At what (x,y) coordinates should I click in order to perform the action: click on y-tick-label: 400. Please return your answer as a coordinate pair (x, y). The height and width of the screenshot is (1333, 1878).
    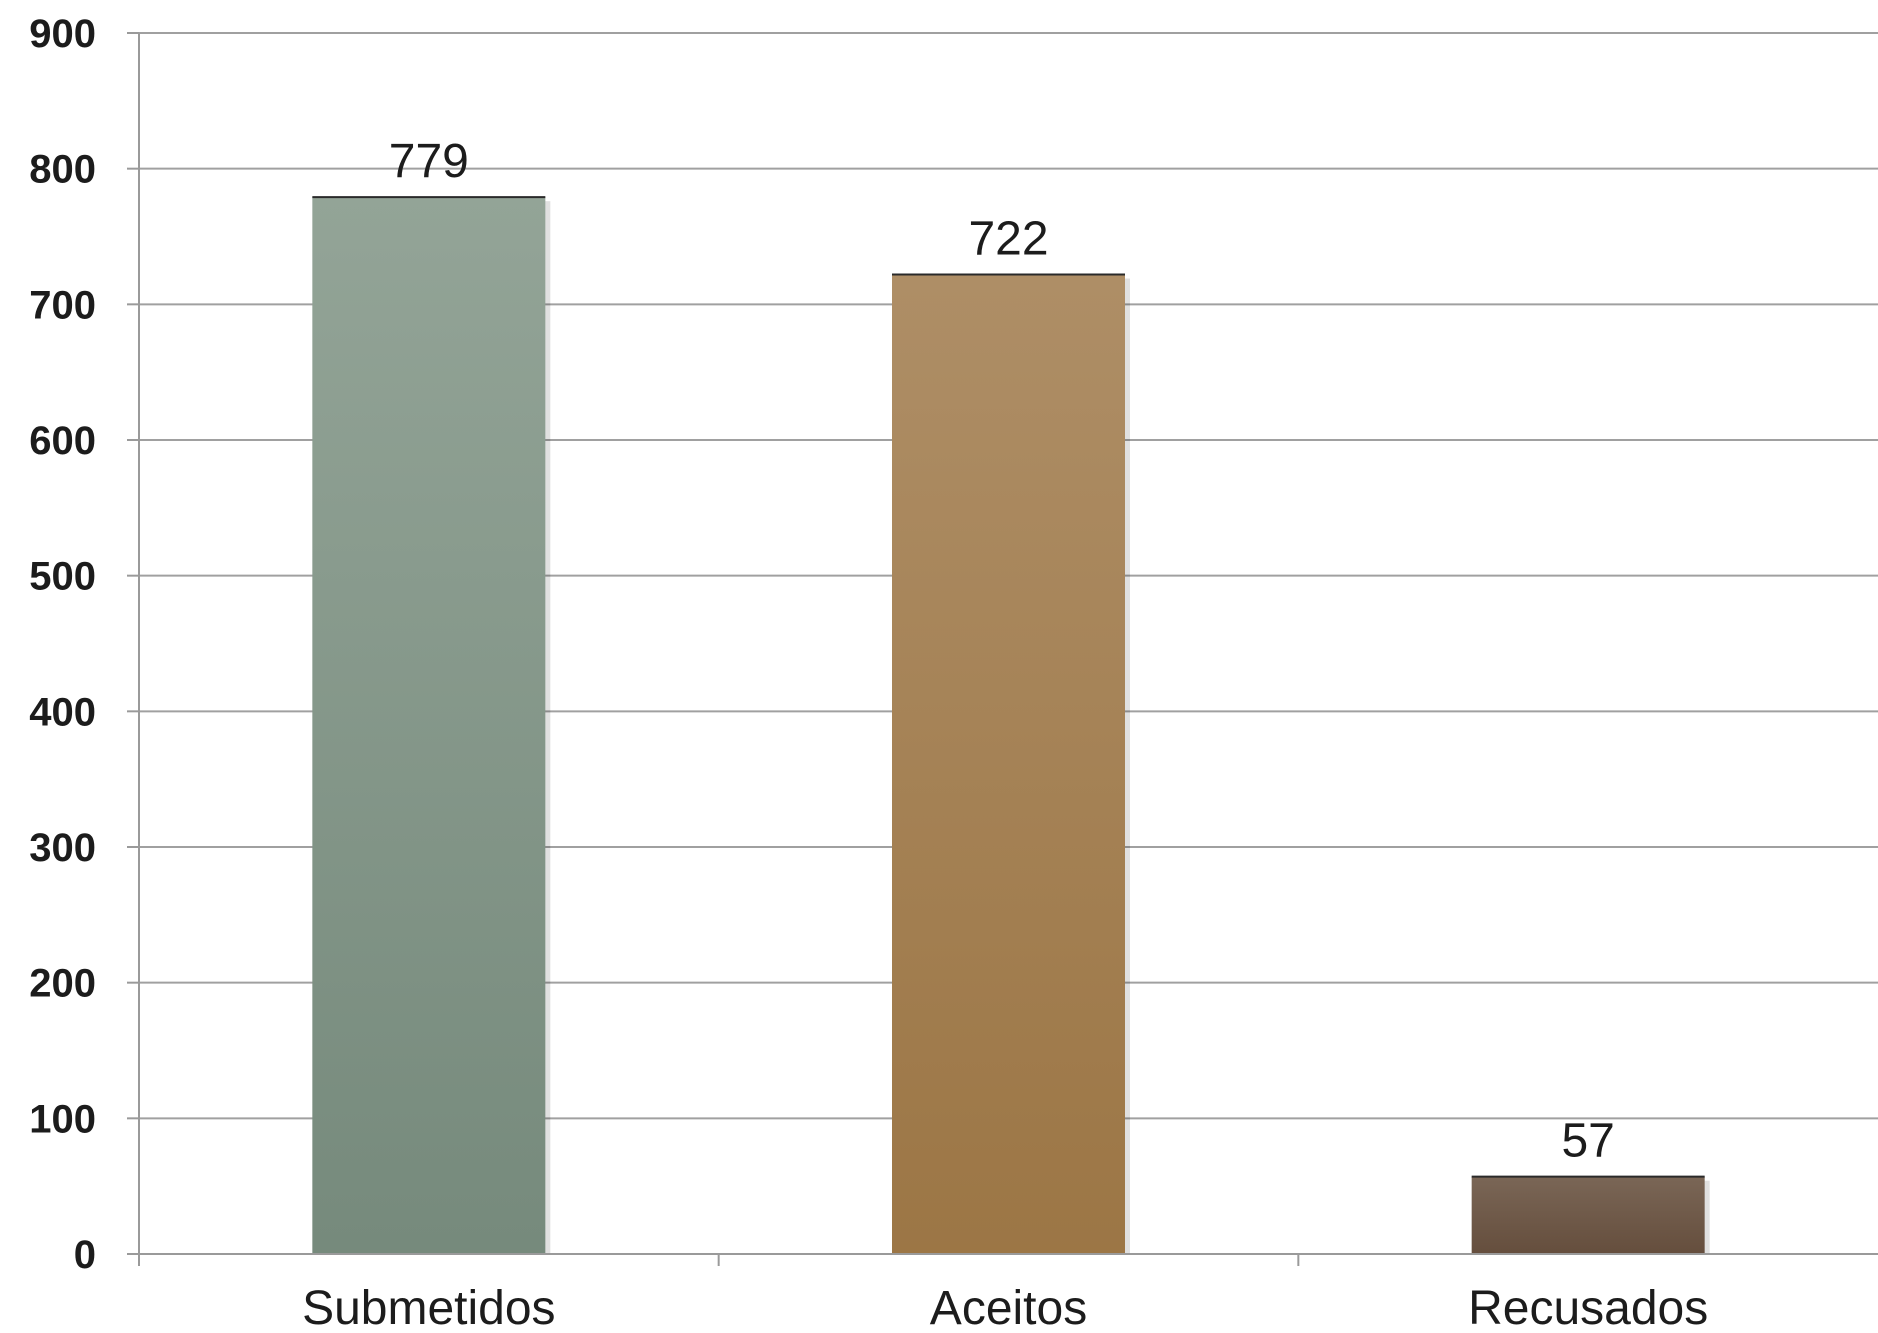
    Looking at the image, I should click on (62, 712).